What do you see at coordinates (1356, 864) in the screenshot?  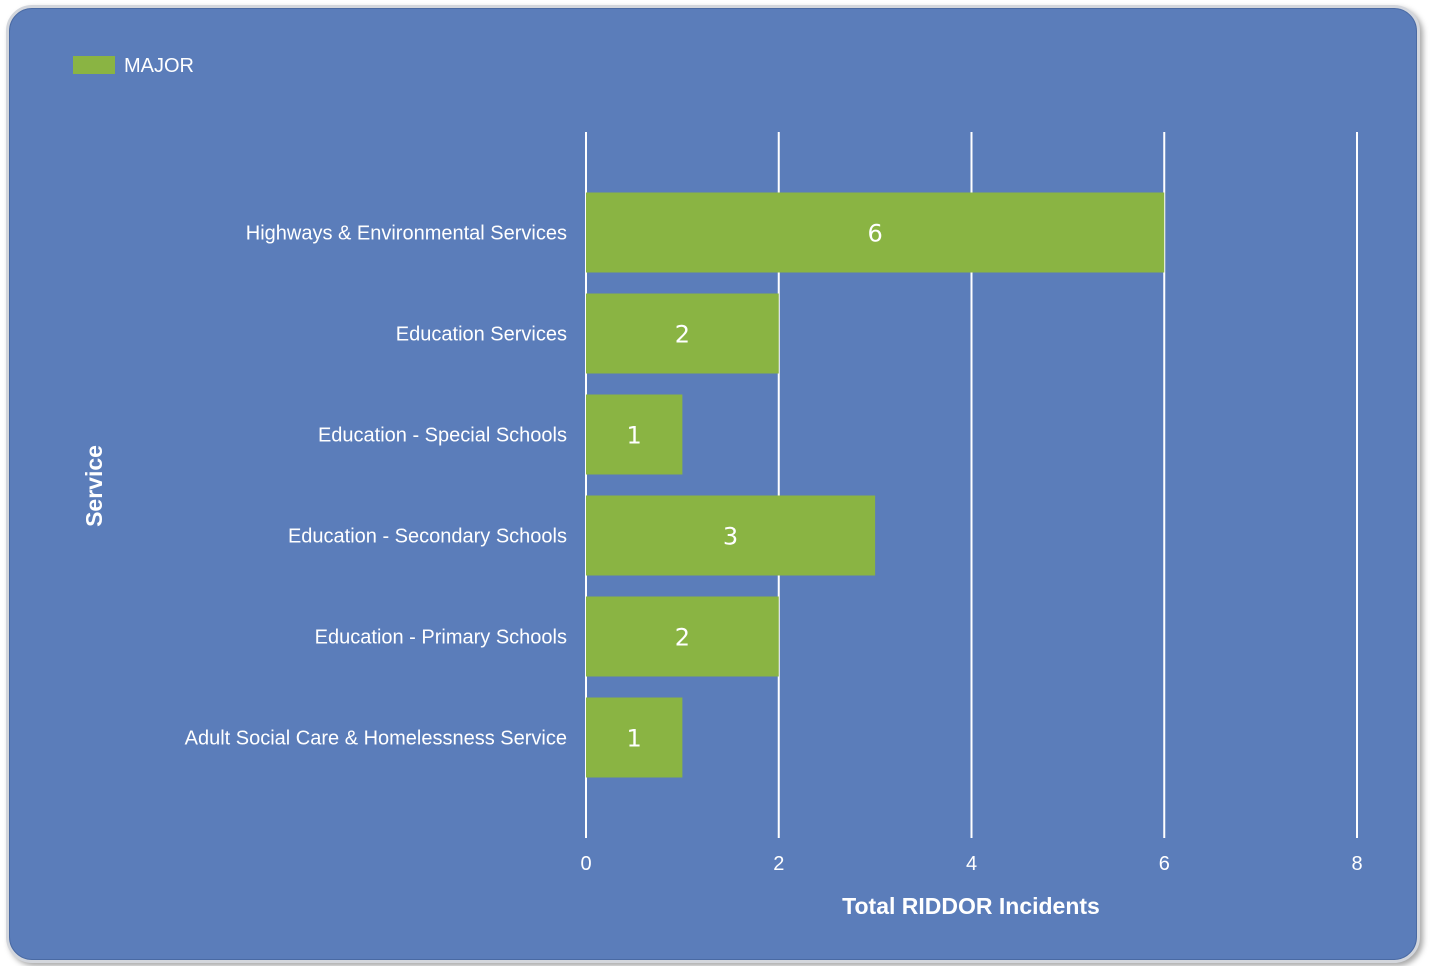 I see `x-tick-label-8: 8` at bounding box center [1356, 864].